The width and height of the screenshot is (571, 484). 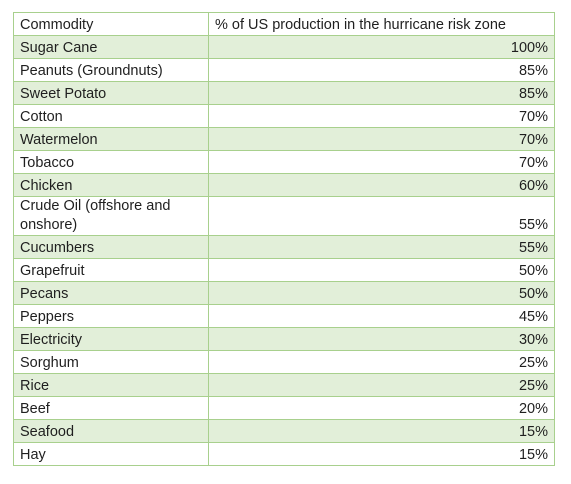 I want to click on table-row: Tobacco 70%, so click(x=284, y=162).